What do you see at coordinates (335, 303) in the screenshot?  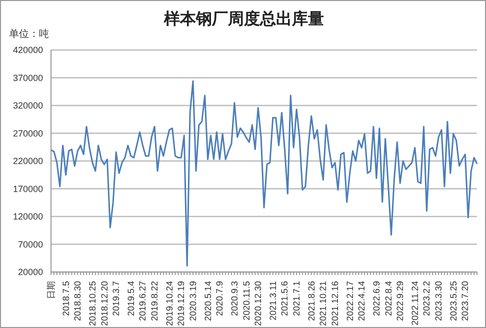 I see `x-tick-label: 2021.12.16` at bounding box center [335, 303].